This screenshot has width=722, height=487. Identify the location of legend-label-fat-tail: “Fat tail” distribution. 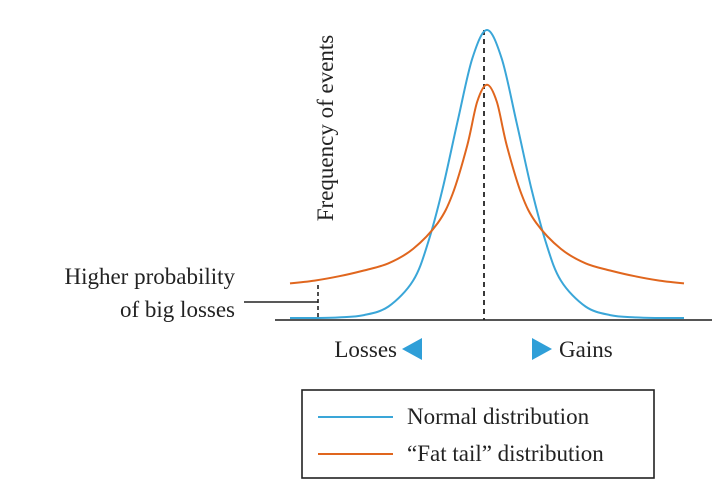
(505, 453).